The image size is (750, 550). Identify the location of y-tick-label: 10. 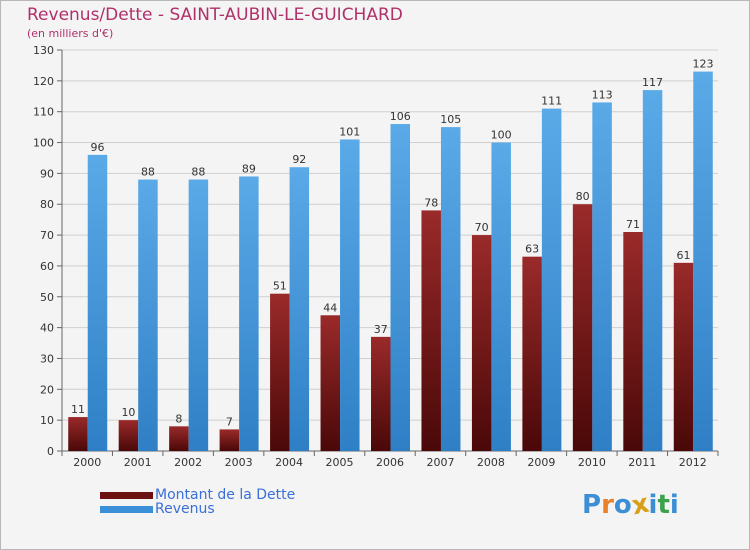
(47, 420).